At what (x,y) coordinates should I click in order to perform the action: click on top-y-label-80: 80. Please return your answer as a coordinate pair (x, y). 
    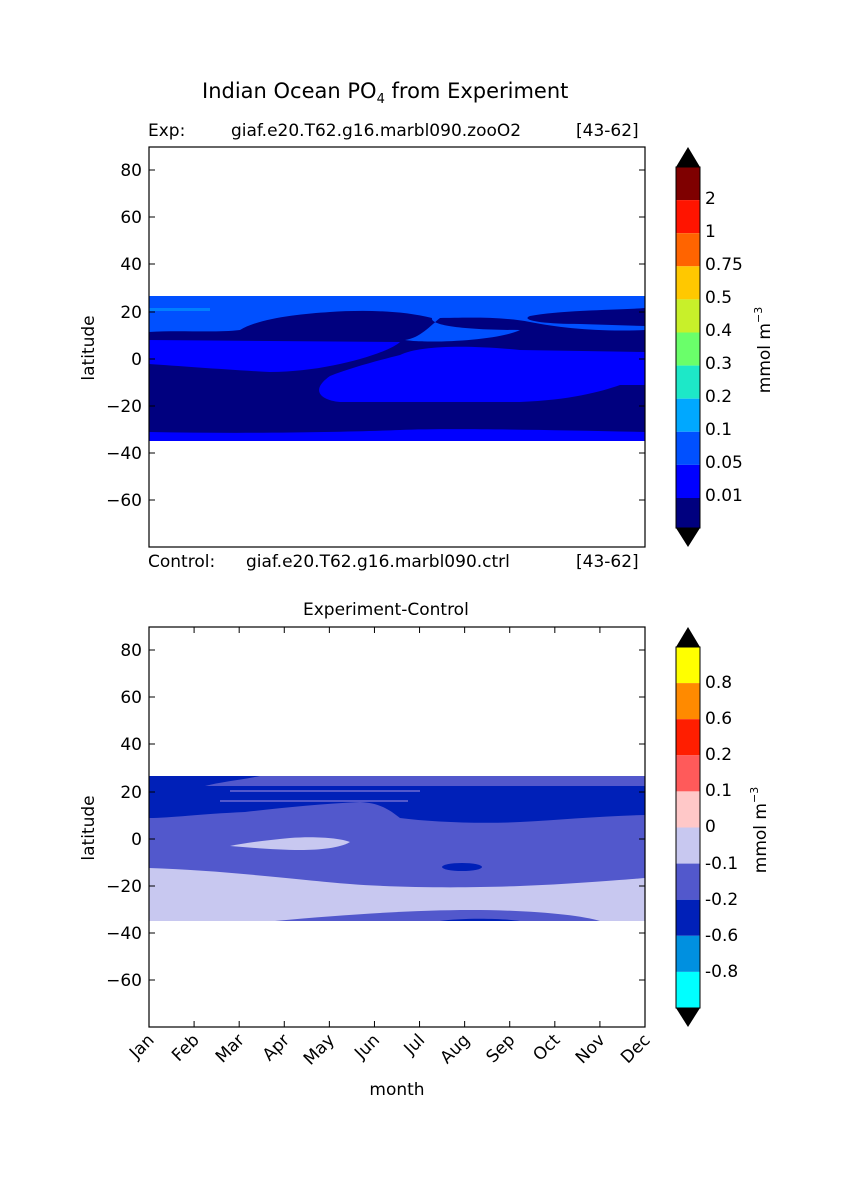
    Looking at the image, I should click on (131, 171).